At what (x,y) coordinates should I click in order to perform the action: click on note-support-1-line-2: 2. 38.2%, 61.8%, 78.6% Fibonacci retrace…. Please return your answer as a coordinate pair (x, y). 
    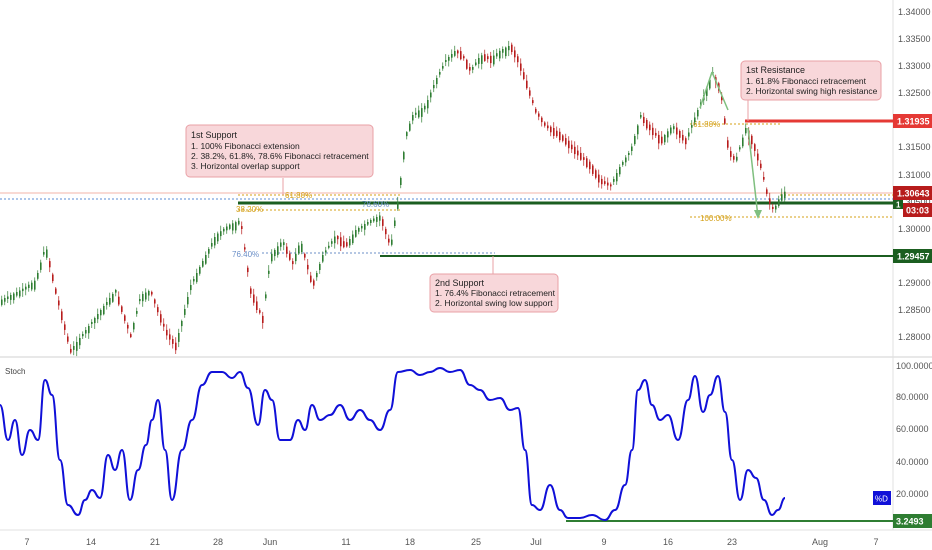
    Looking at the image, I should click on (280, 156).